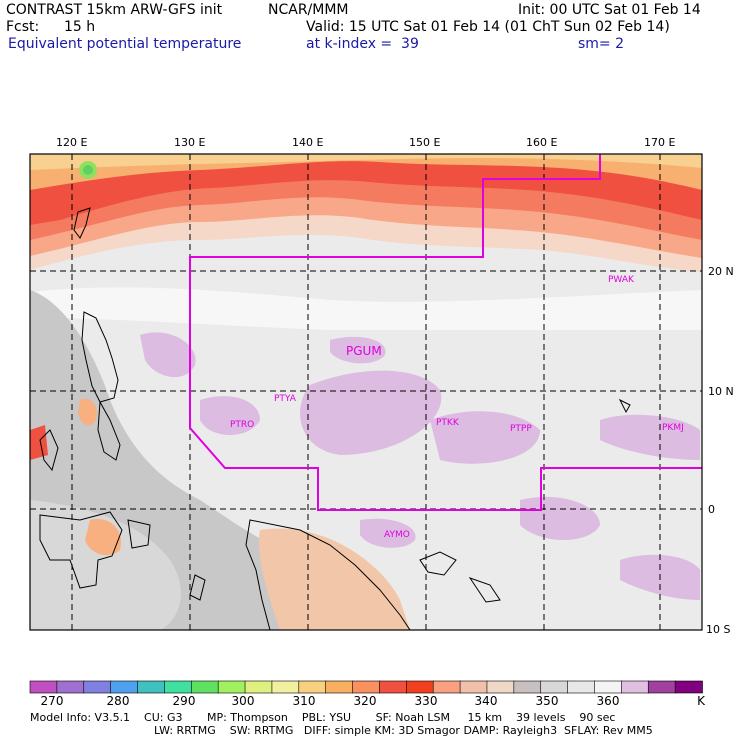 Image resolution: width=740 pixels, height=740 pixels. I want to click on level-label: at k-index = 39, so click(362, 44).